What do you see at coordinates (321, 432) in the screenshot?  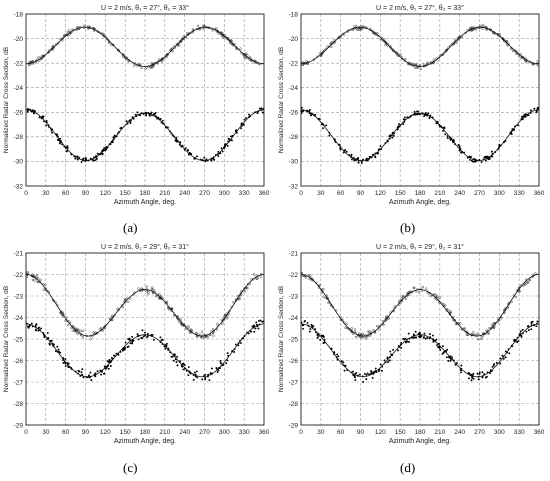 I see `x-tick-label: 30` at bounding box center [321, 432].